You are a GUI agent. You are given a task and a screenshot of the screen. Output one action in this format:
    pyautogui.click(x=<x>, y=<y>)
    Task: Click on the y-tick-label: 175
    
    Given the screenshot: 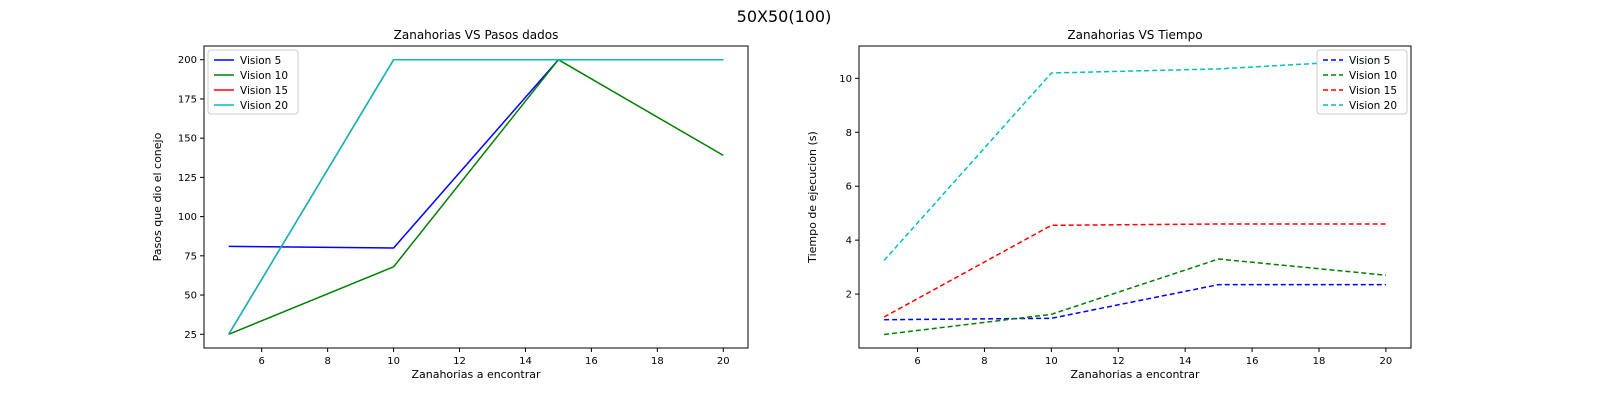 What is the action you would take?
    pyautogui.click(x=187, y=99)
    